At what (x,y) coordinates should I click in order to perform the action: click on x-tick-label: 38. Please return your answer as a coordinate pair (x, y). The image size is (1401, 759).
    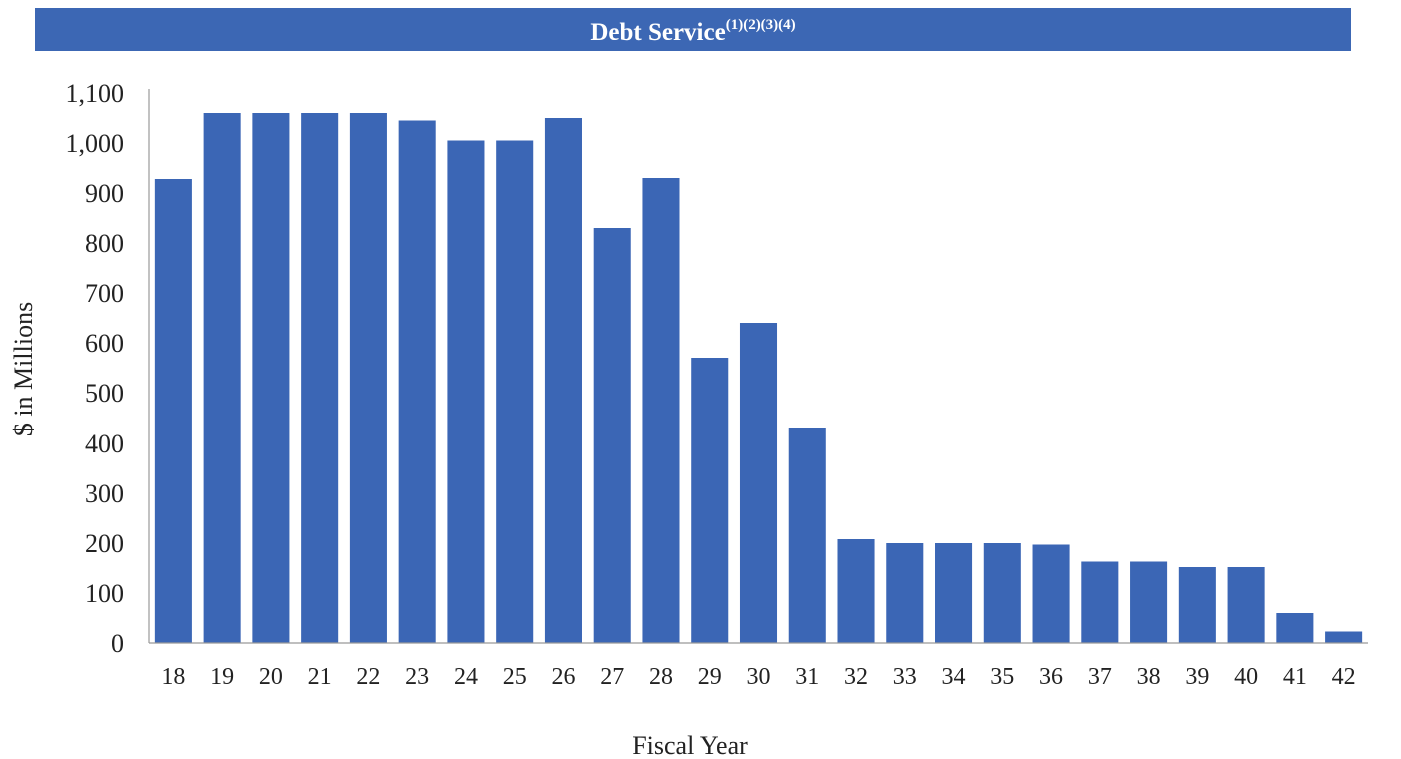
    Looking at the image, I should click on (1149, 677).